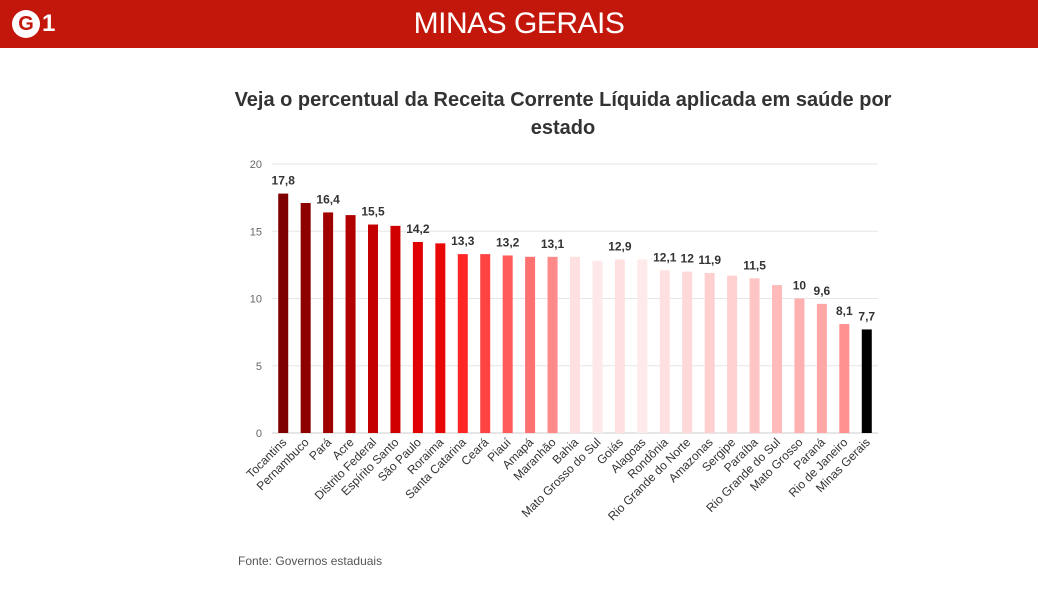  Describe the element at coordinates (418, 229) in the screenshot. I see `data-label: 14,2` at that location.